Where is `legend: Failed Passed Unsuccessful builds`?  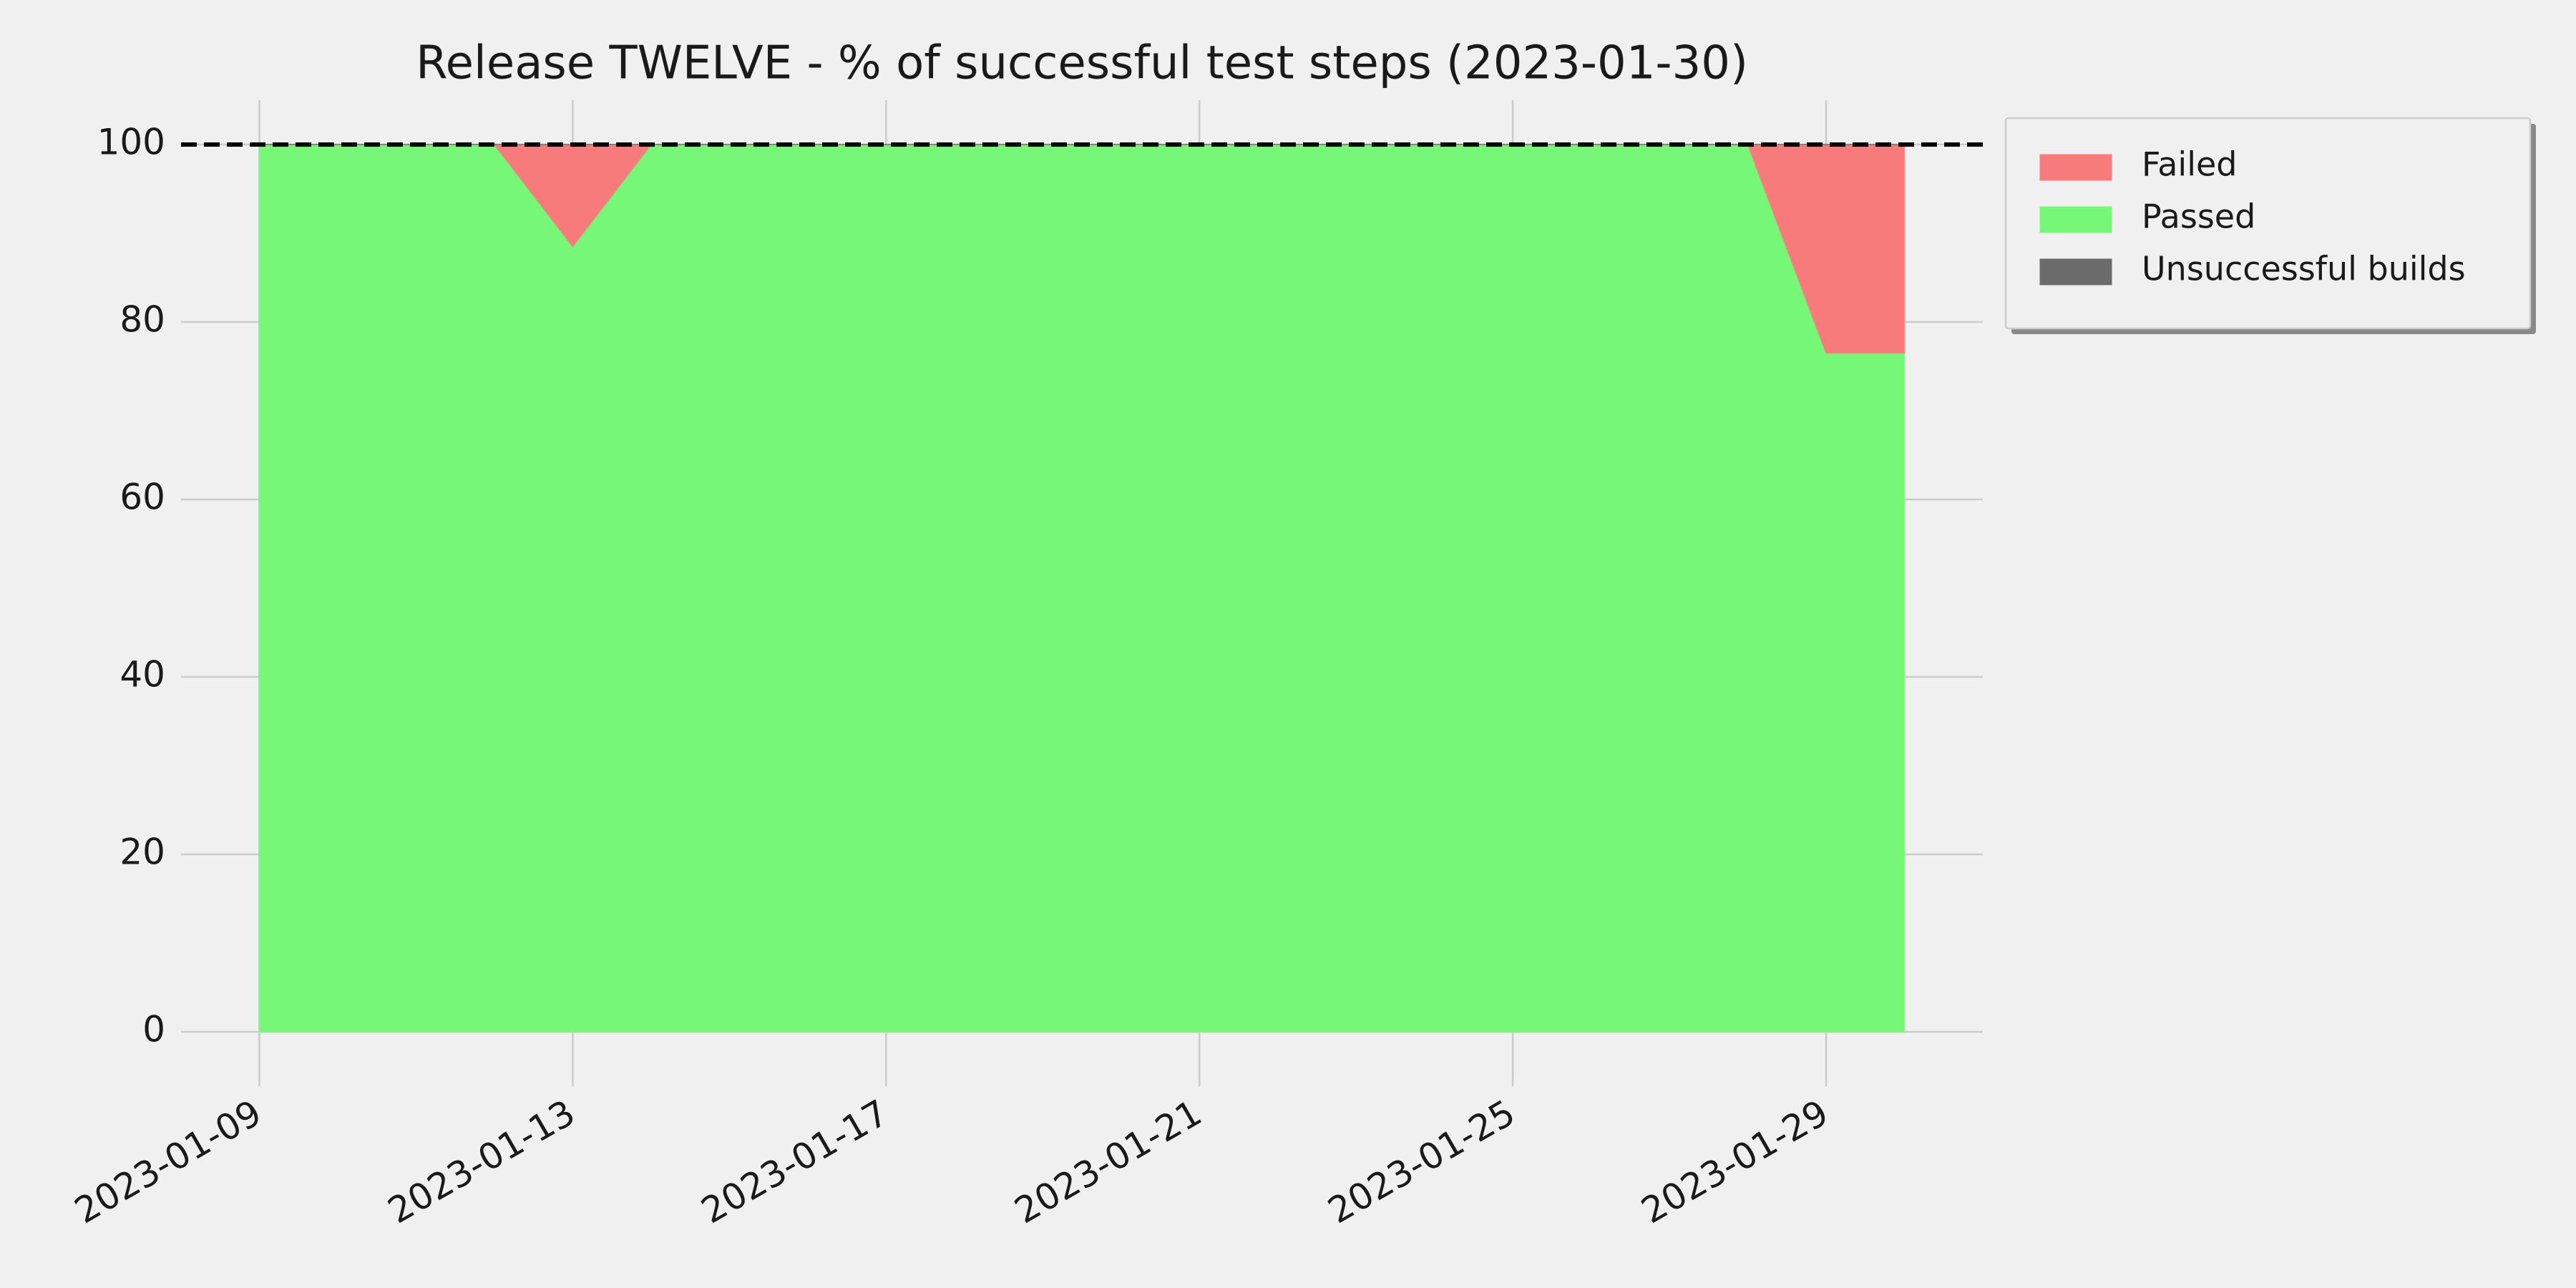
legend: Failed Passed Unsuccessful builds is located at coordinates (2270, 226).